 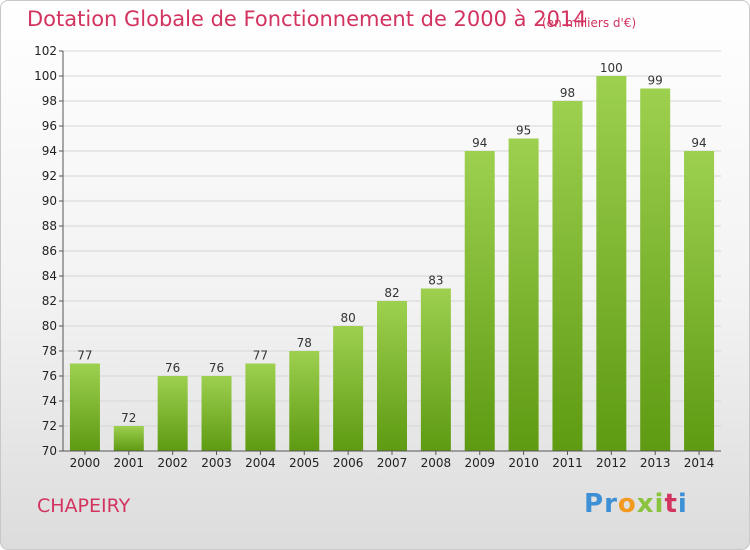 I want to click on x-tick-label-2011: 2011, so click(x=567, y=463).